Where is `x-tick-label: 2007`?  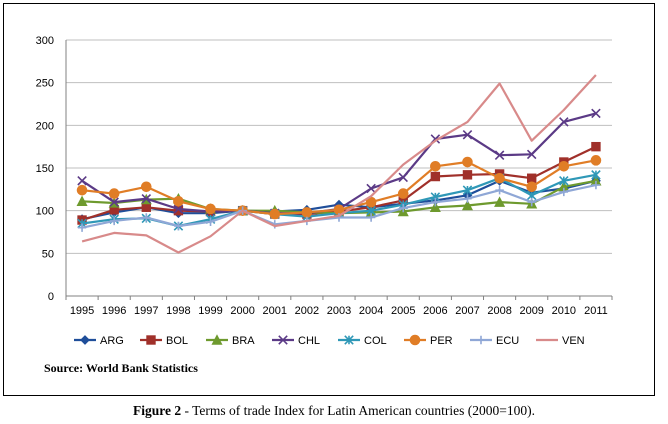 x-tick-label: 2007 is located at coordinates (467, 311).